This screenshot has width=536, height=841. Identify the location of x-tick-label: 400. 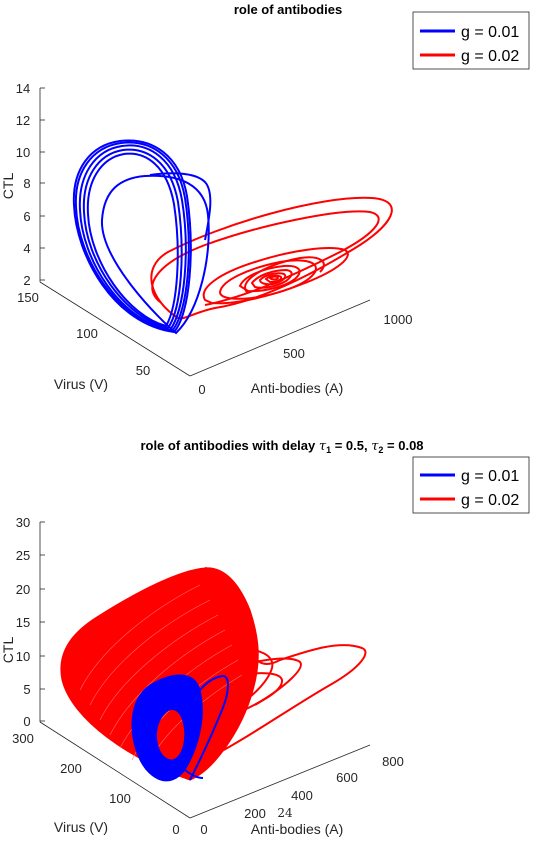
(302, 795).